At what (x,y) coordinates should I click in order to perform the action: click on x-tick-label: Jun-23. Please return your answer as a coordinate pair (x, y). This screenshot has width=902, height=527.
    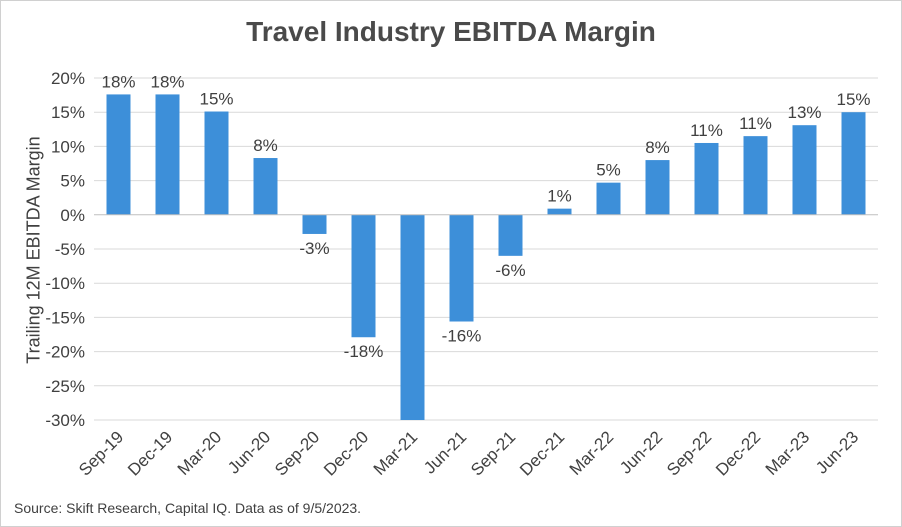
    Looking at the image, I should click on (837, 452).